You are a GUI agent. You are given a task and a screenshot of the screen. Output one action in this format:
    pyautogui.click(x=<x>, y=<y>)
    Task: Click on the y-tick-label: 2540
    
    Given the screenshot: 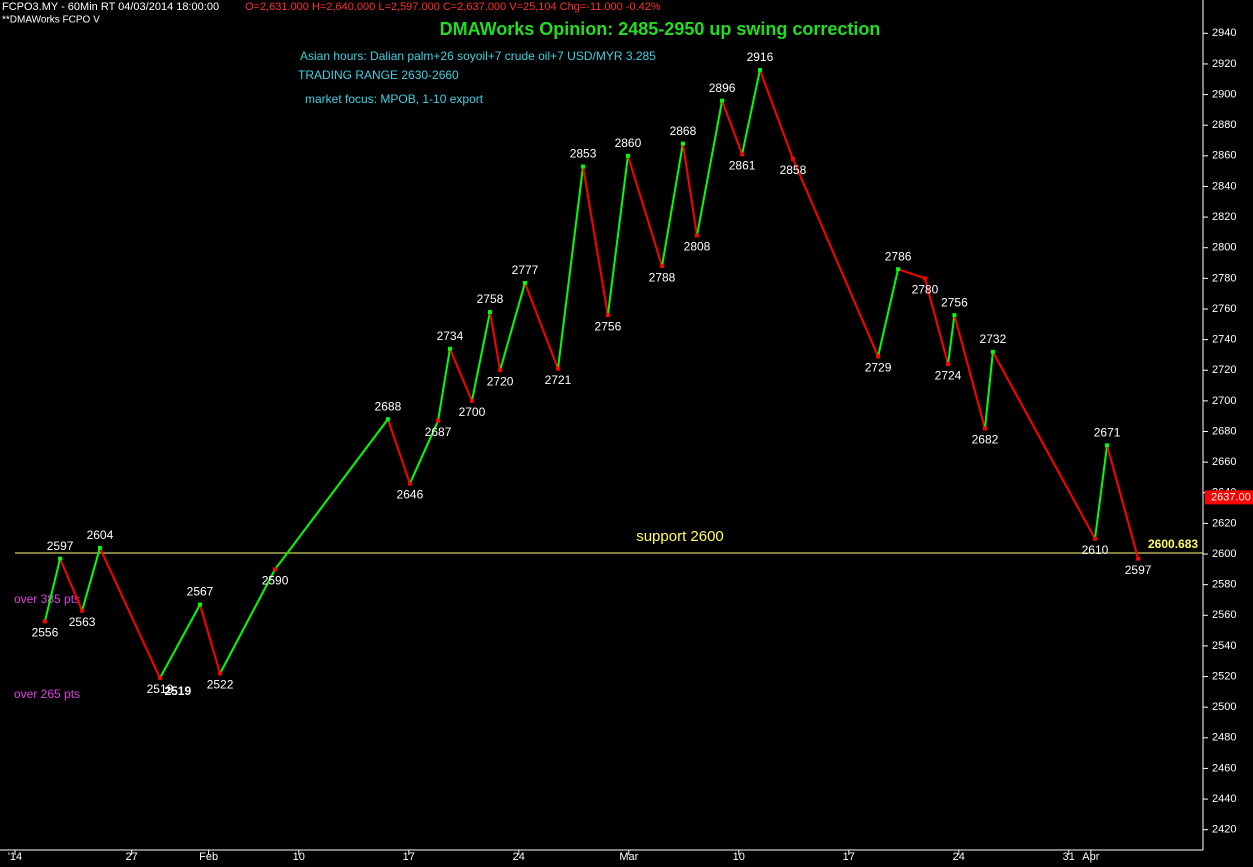 What is the action you would take?
    pyautogui.click(x=1224, y=646)
    